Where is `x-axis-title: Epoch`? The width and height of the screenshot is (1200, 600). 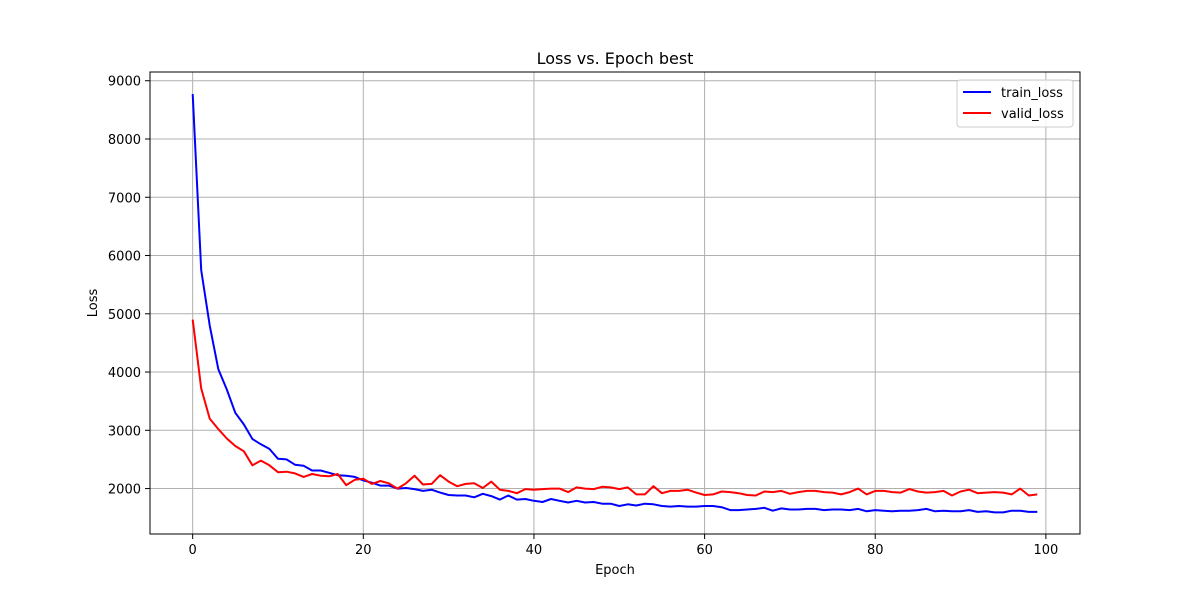
x-axis-title: Epoch is located at coordinates (615, 570).